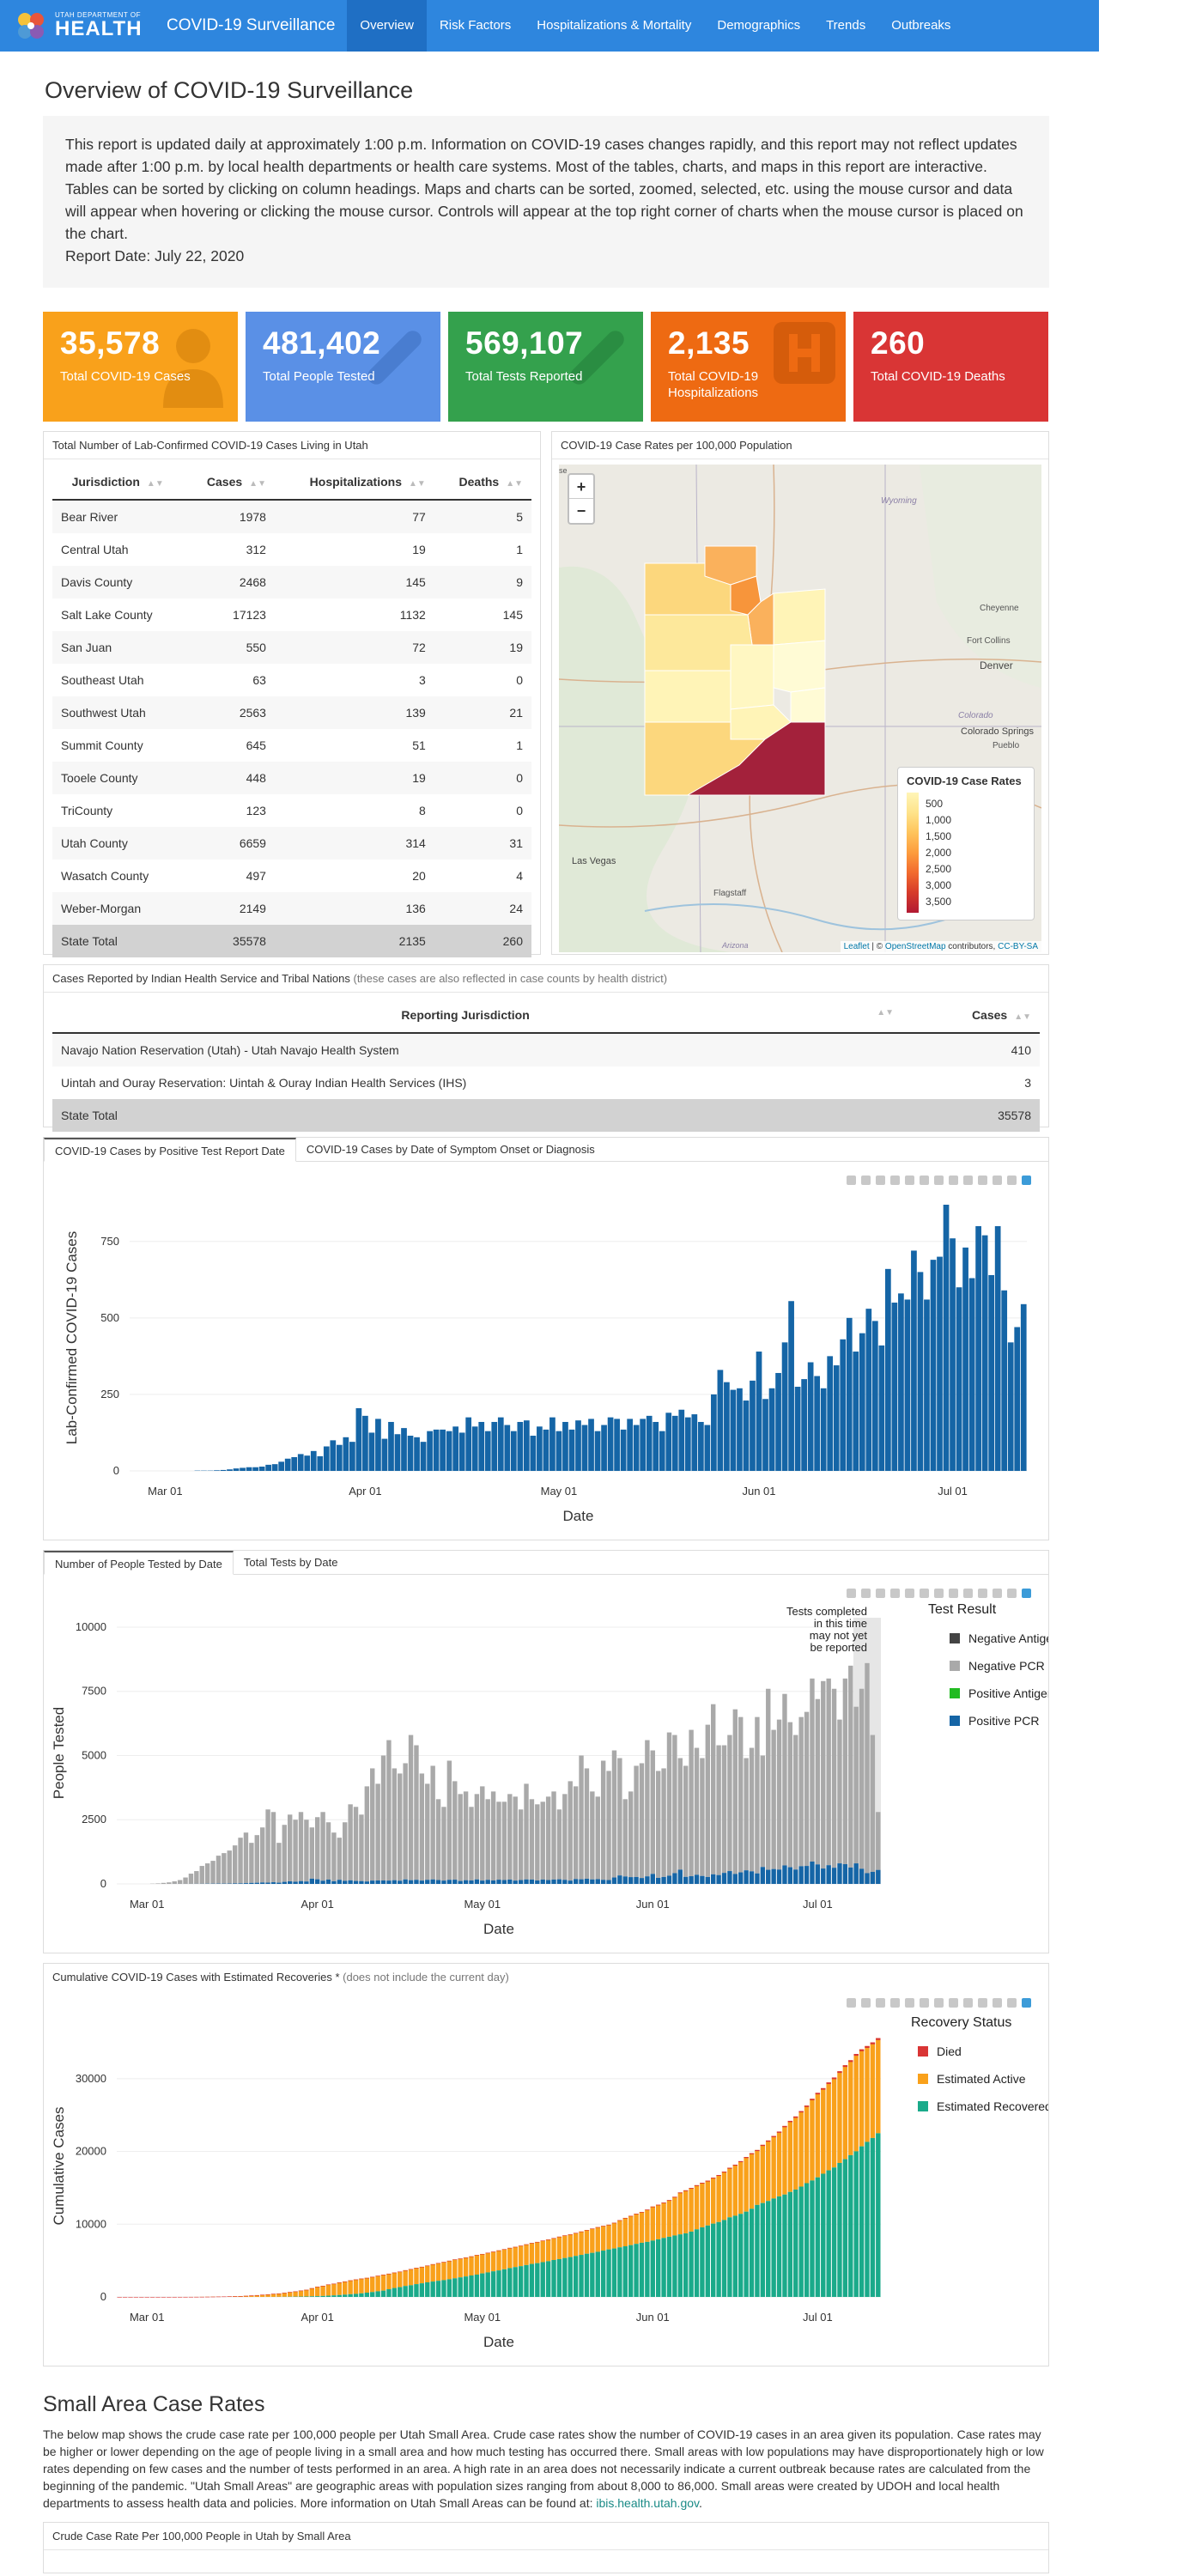 The height and width of the screenshot is (2576, 1202). I want to click on leaflet-link: Leaflet, so click(856, 947).